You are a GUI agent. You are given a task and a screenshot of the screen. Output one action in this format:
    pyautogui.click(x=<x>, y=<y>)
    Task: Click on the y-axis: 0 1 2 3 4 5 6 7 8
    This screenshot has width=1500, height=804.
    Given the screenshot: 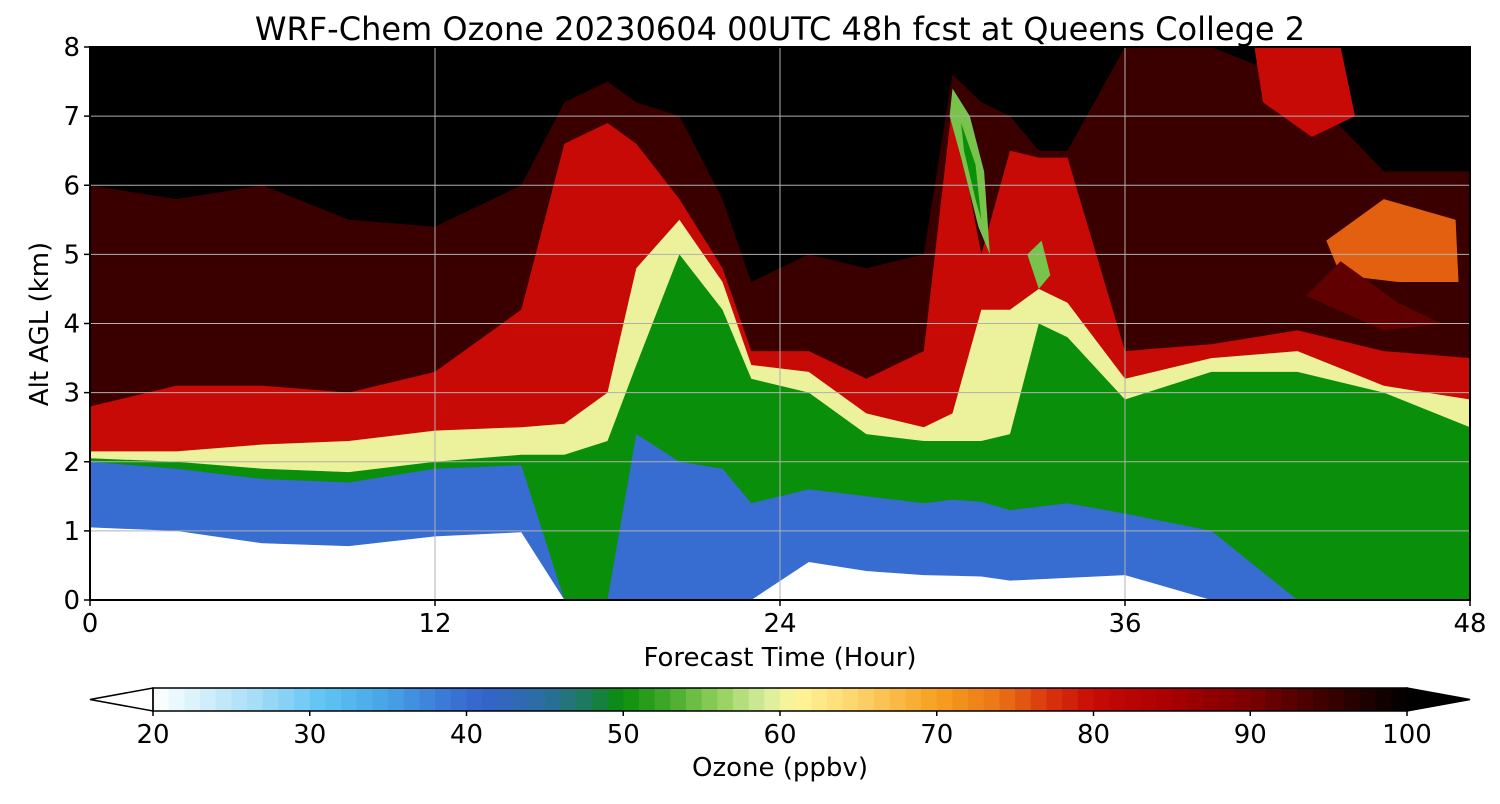 What is the action you would take?
    pyautogui.click(x=76, y=324)
    